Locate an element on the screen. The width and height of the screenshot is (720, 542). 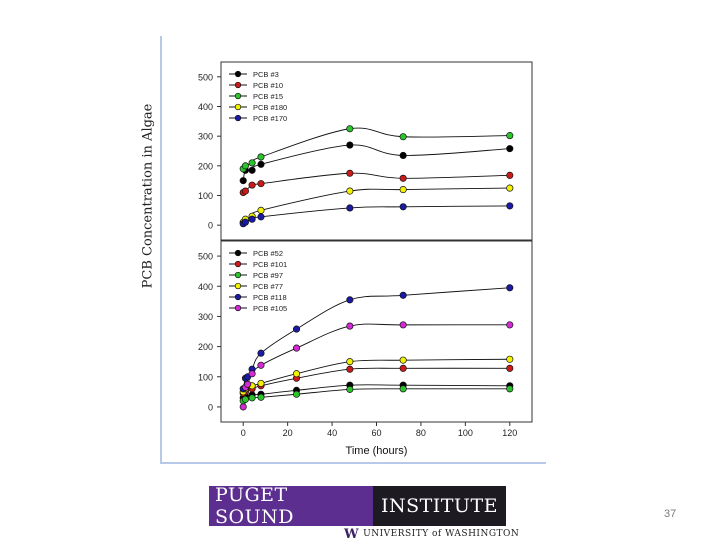
plot-frame is located at coordinates (376, 151).